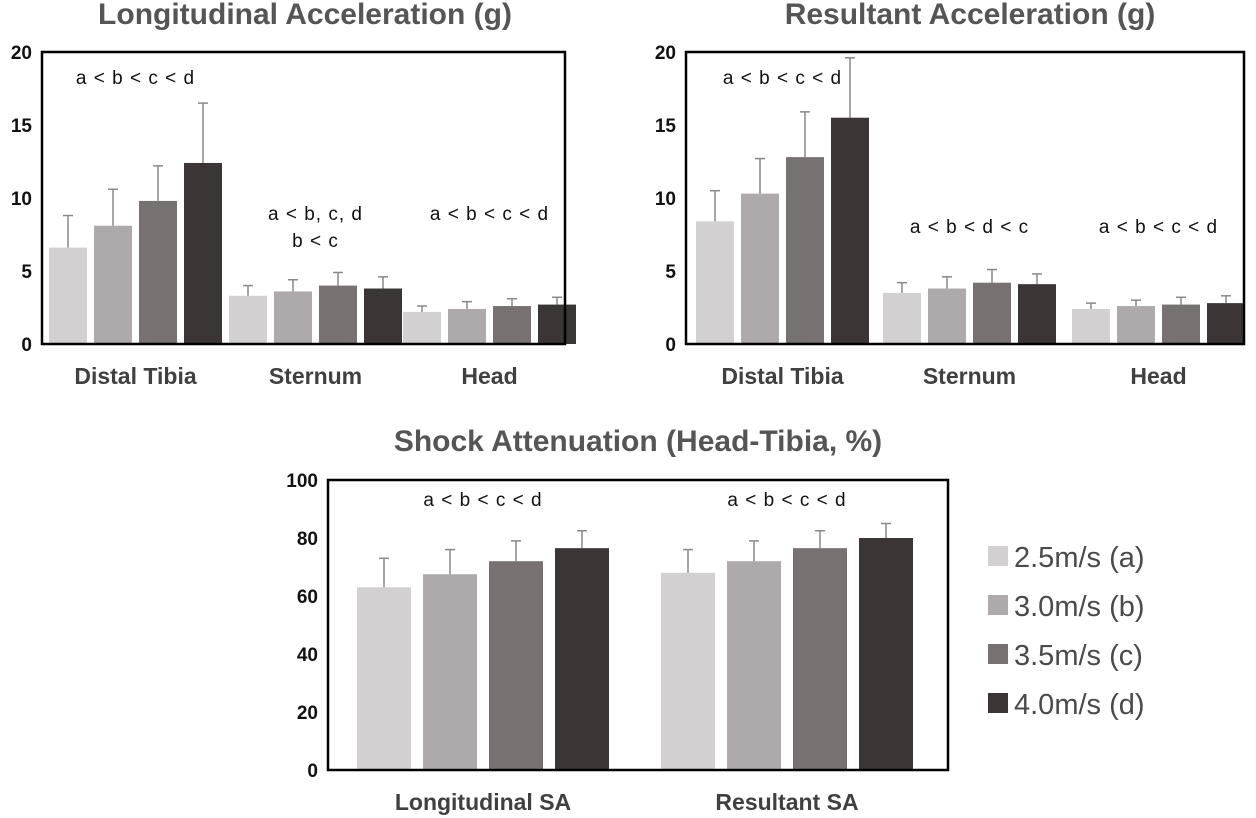 This screenshot has height=818, width=1256. What do you see at coordinates (1078, 656) in the screenshot?
I see `legend-label: 3.5m/s (c)` at bounding box center [1078, 656].